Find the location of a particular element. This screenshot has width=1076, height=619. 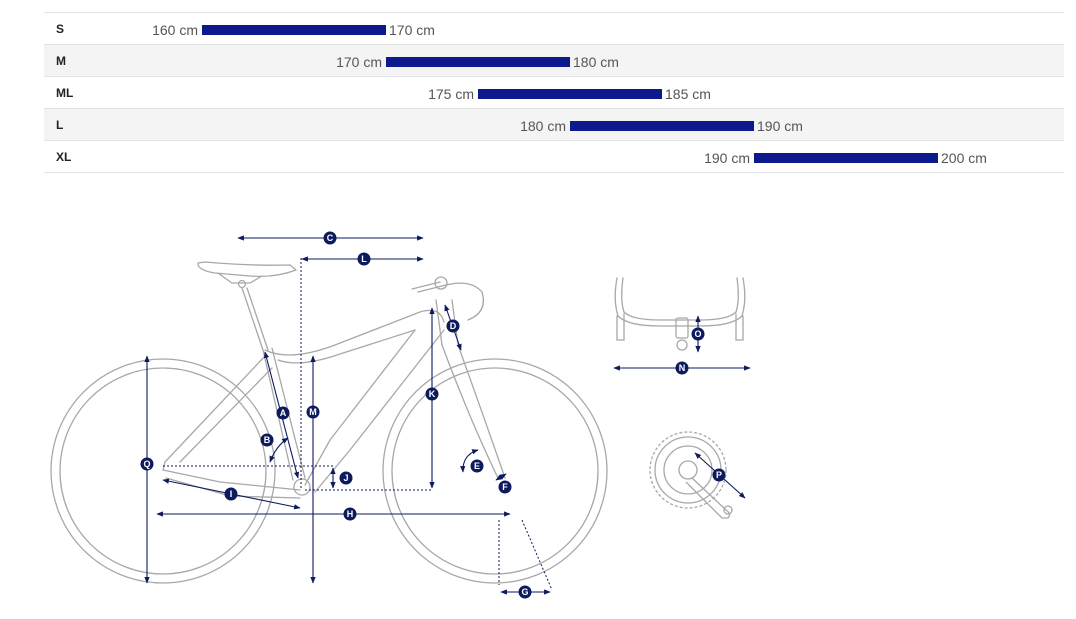

badge-n: N is located at coordinates (682, 368).